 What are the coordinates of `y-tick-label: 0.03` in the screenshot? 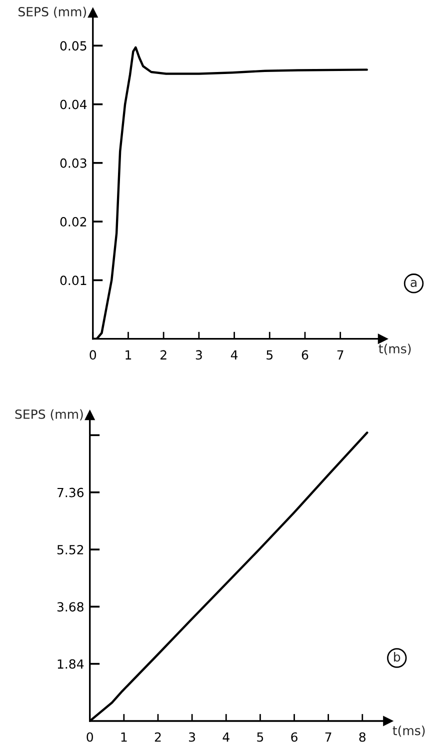 It's located at (73, 163).